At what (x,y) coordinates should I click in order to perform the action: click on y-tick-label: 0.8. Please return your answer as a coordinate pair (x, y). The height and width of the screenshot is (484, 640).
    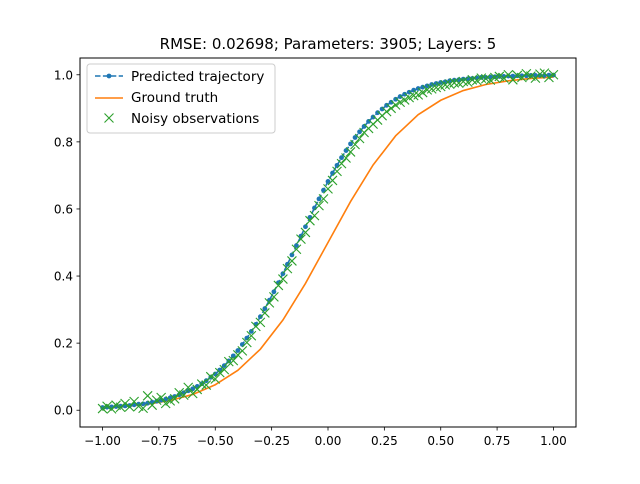
    Looking at the image, I should click on (63, 142).